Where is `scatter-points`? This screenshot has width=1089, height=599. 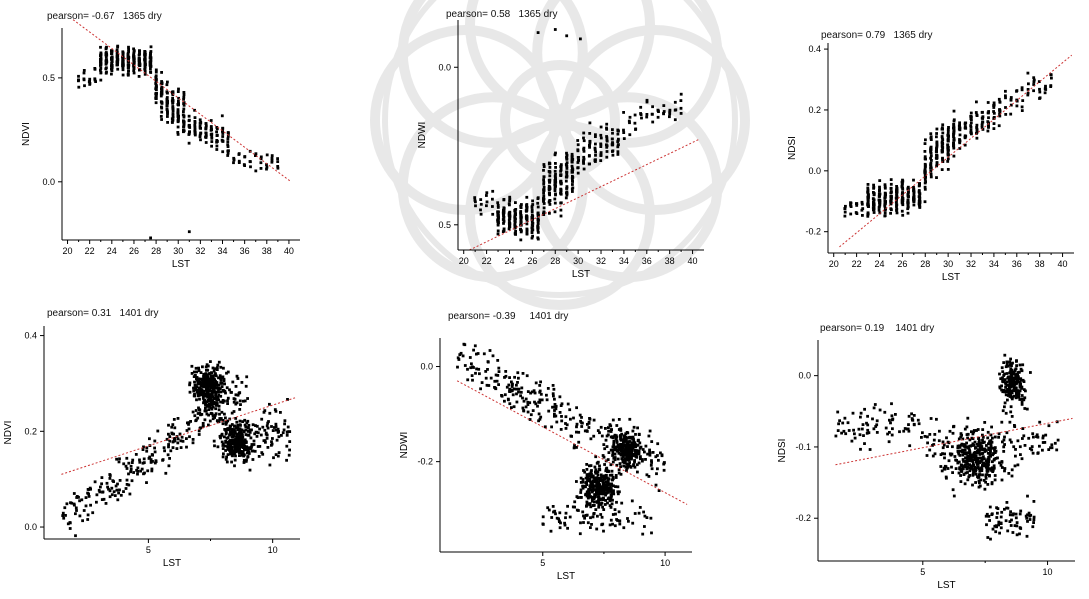
scatter-points is located at coordinates (947, 447).